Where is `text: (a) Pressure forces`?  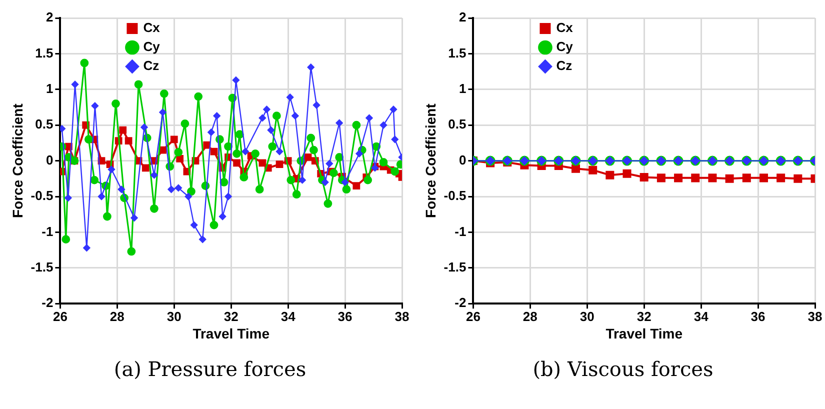 text: (a) Pressure forces is located at coordinates (210, 369).